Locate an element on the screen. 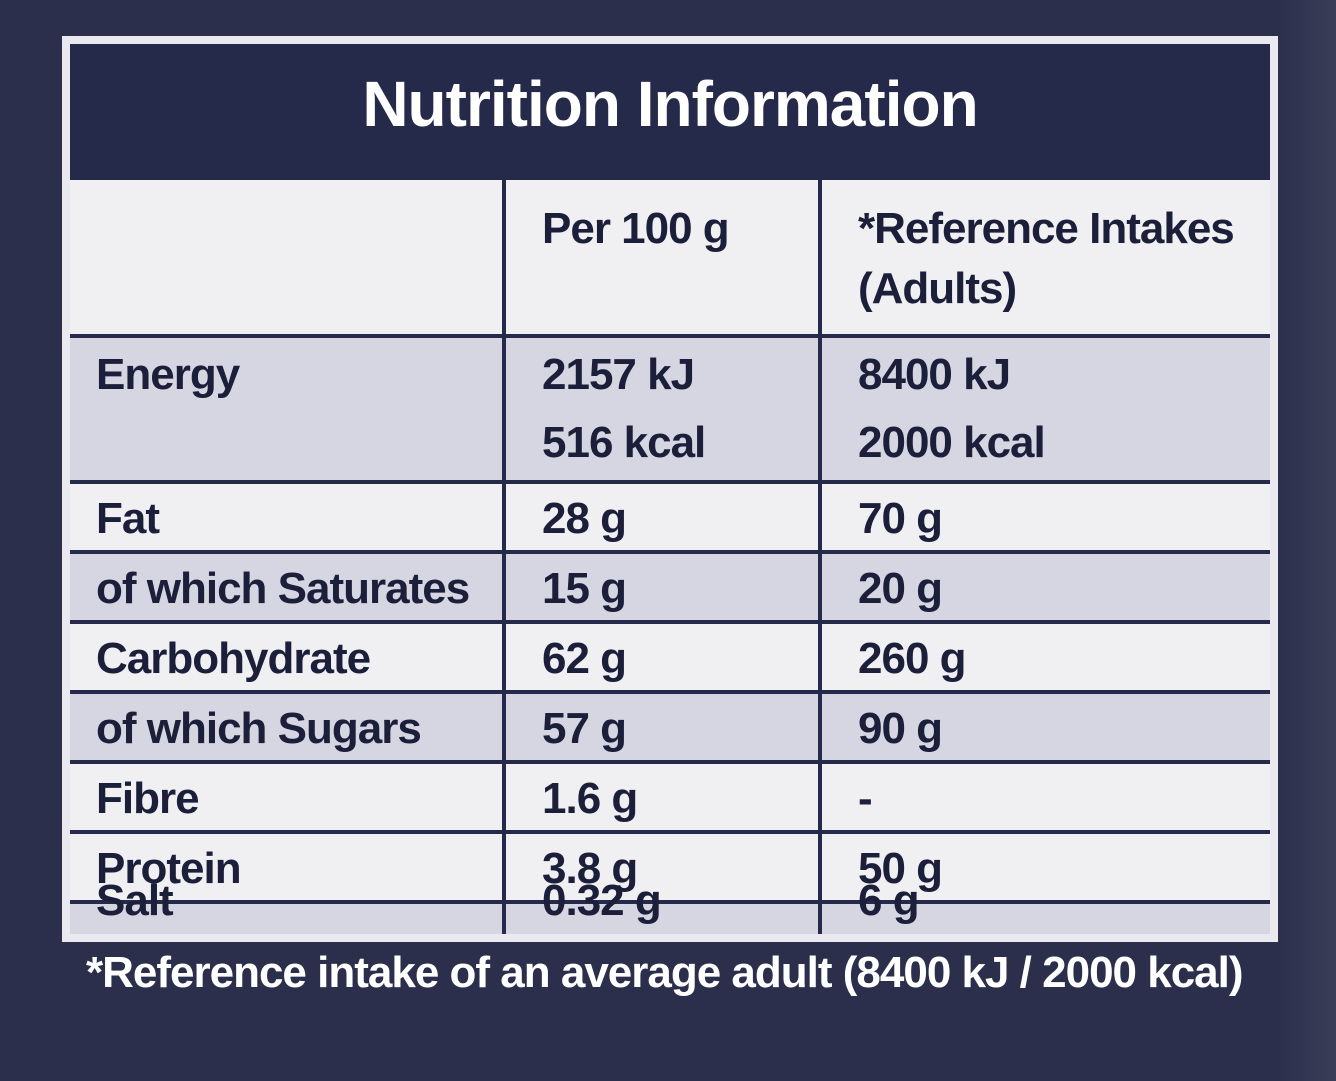 The image size is (1336, 1081). per100-value: 516 kcal is located at coordinates (624, 442).